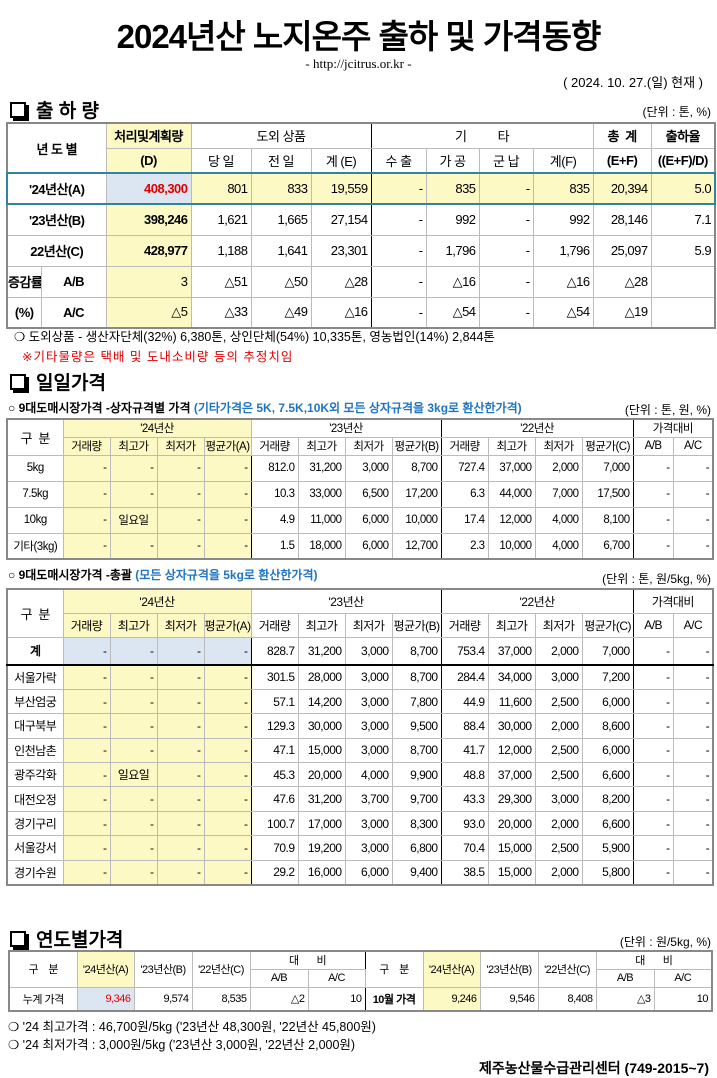 The height and width of the screenshot is (1078, 717). Describe the element at coordinates (451, 969) in the screenshot. I see `header-24: '24년산(A)` at that location.